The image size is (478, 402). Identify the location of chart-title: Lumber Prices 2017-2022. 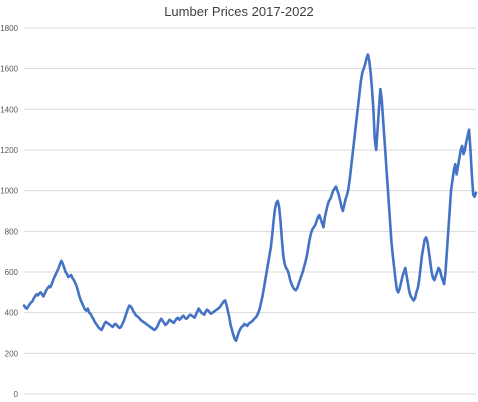
(239, 11).